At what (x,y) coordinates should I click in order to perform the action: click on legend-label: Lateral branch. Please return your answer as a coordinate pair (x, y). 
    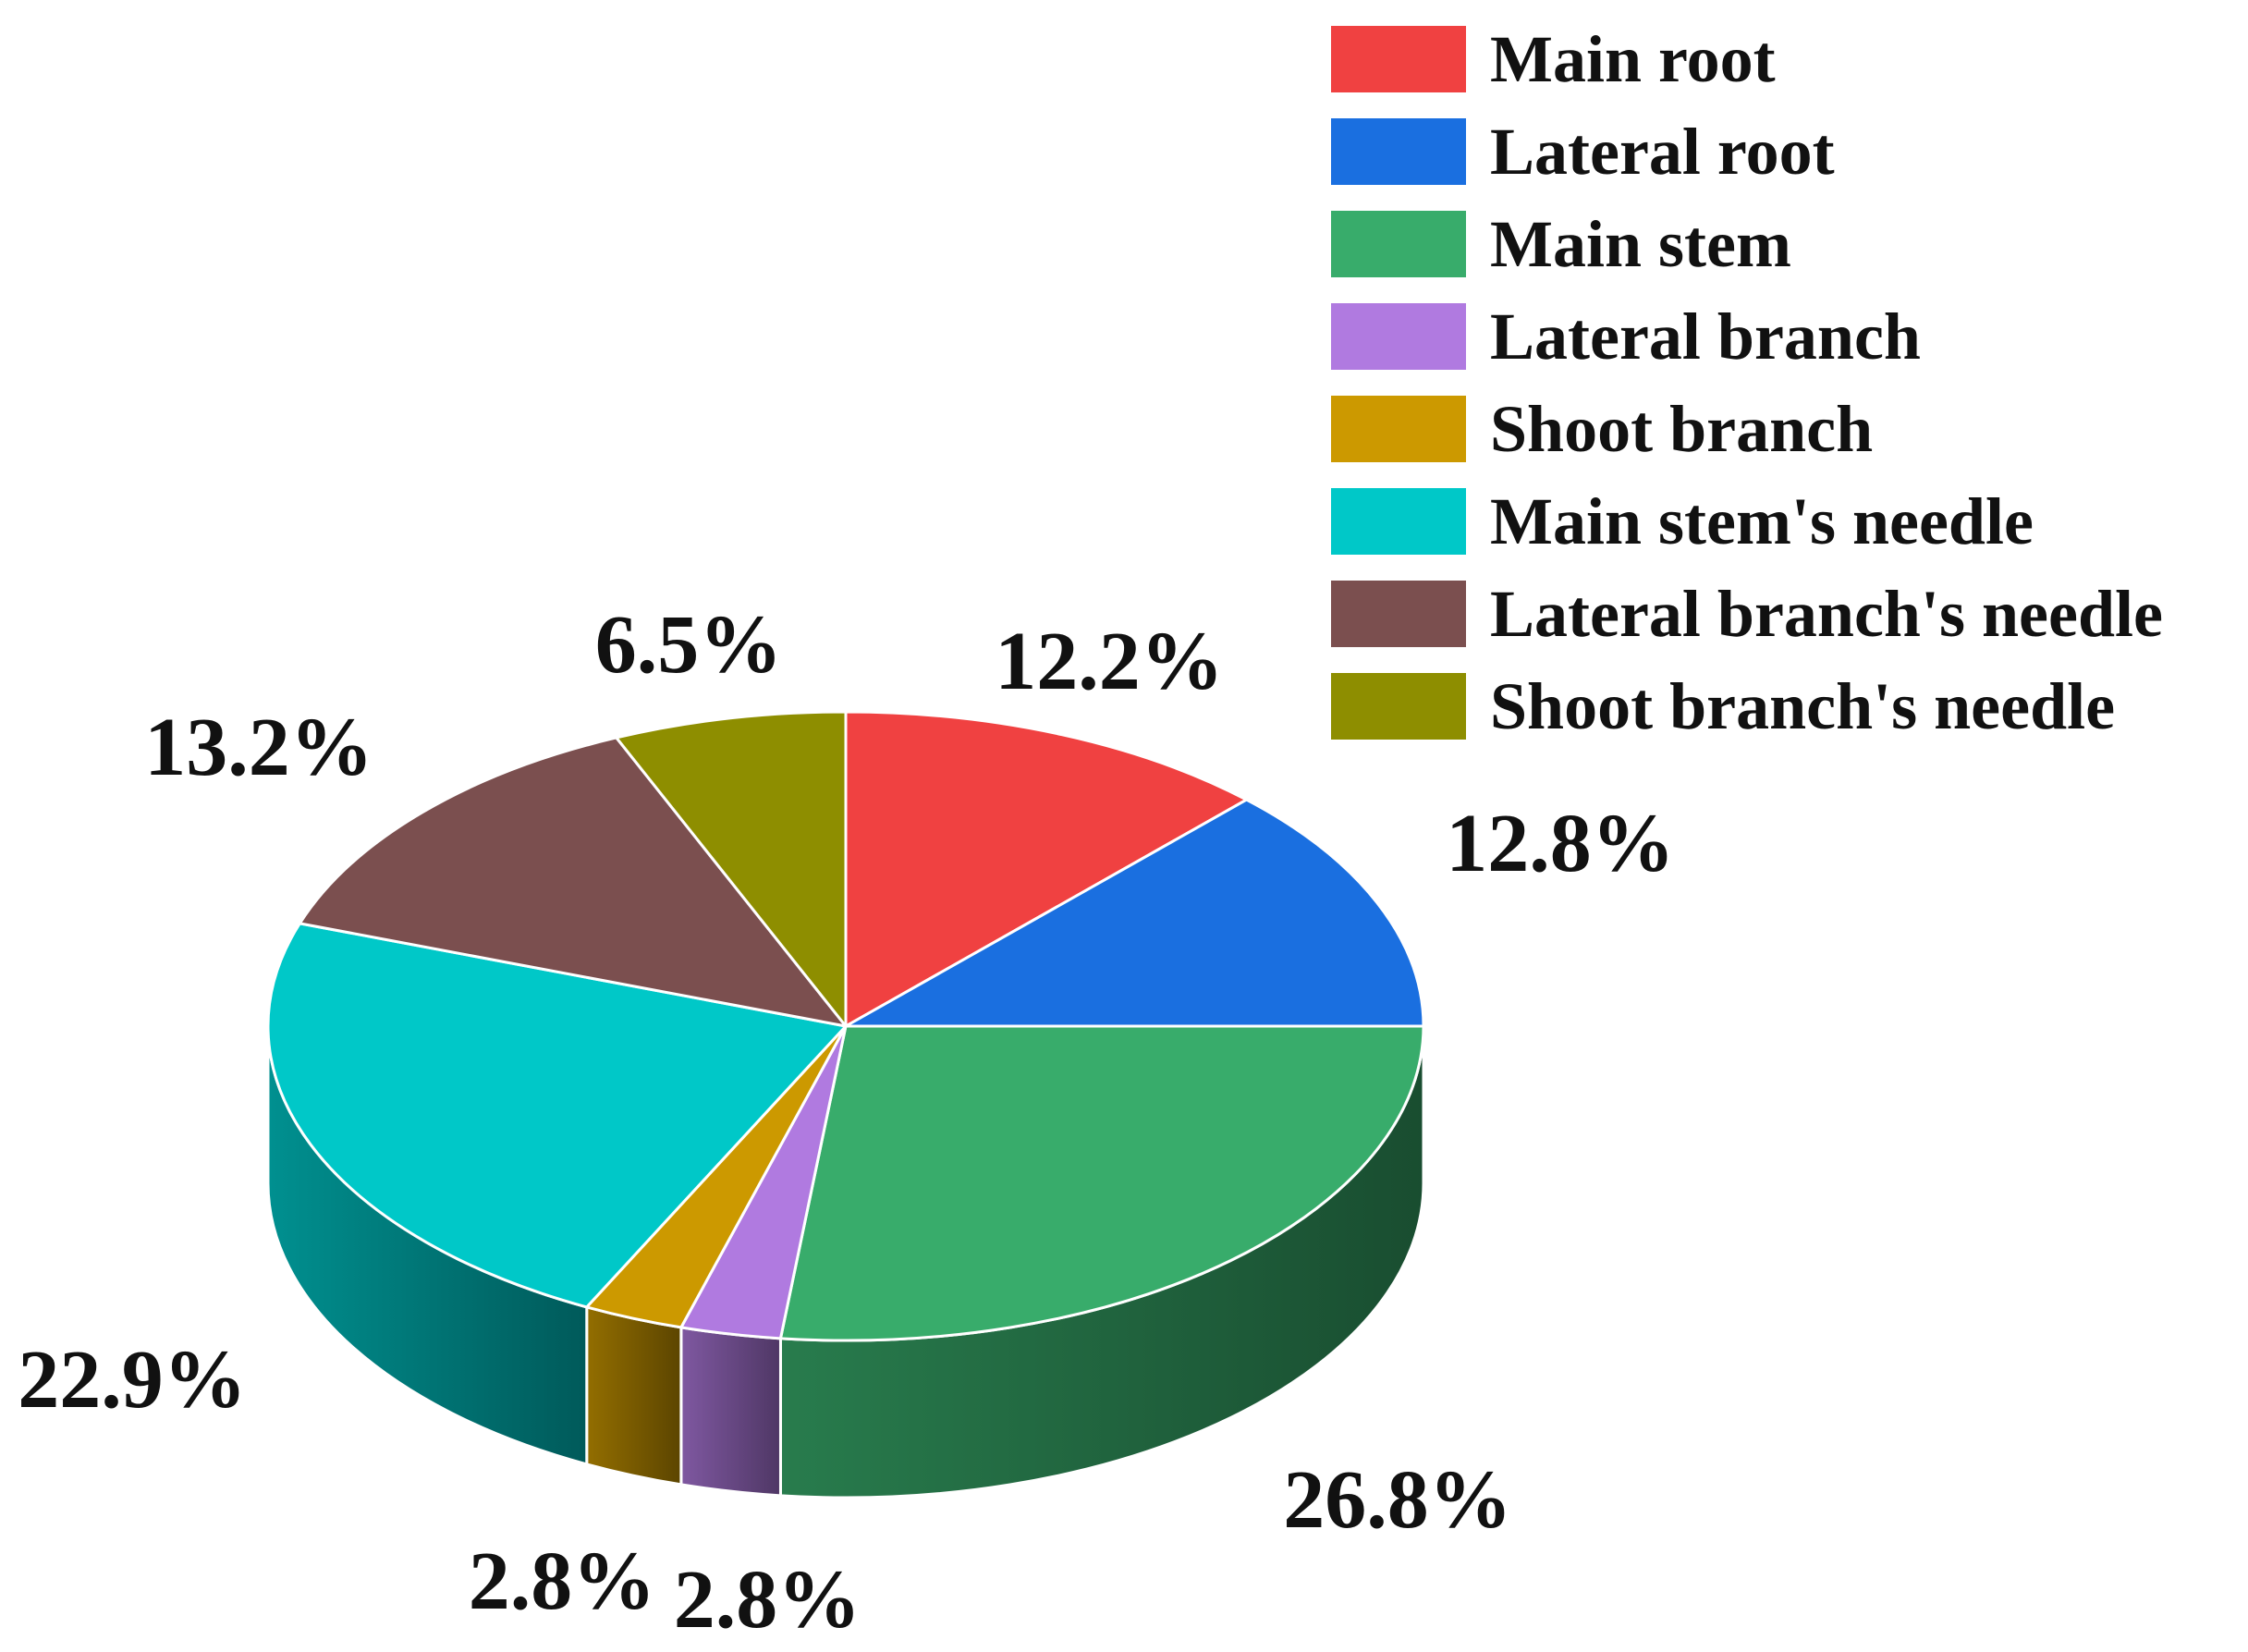
    Looking at the image, I should click on (1705, 336).